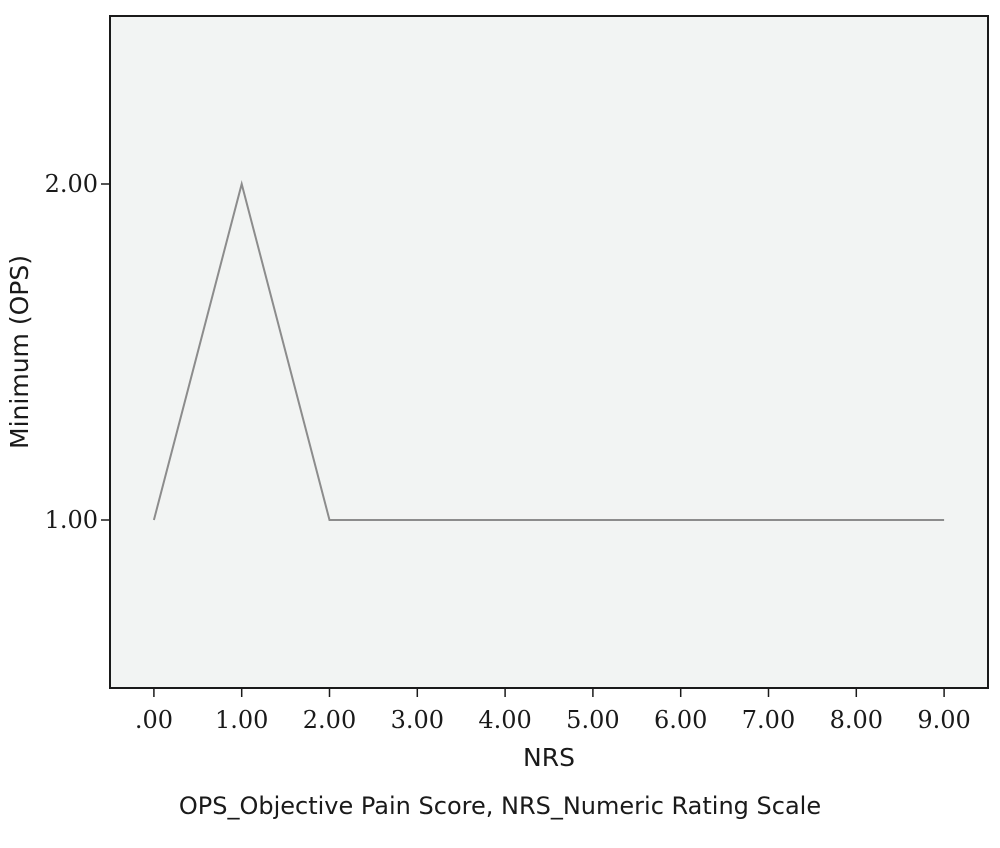  I want to click on y-tick-label: 2.00, so click(71, 184).